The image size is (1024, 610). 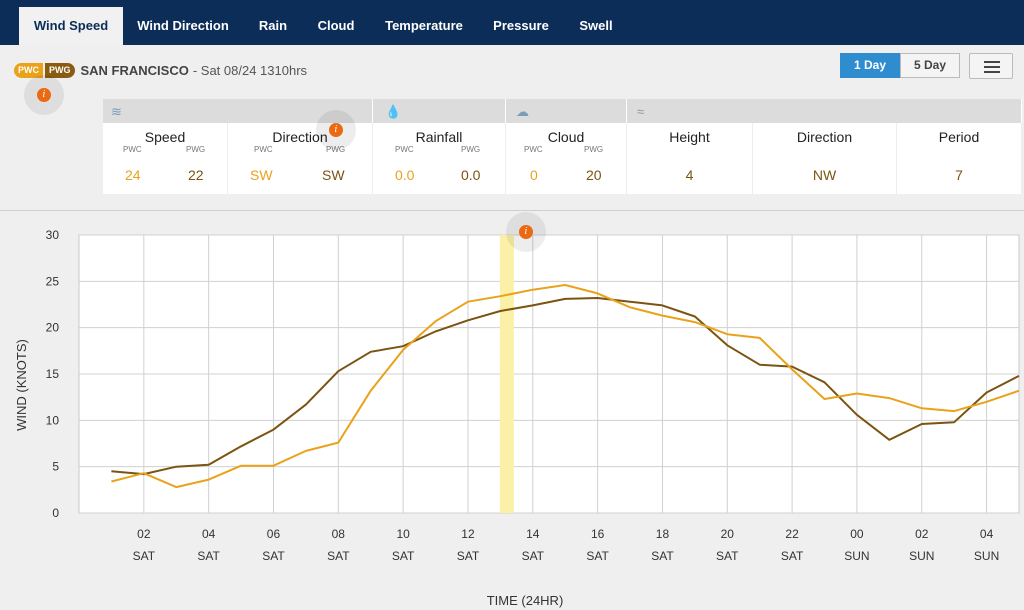 I want to click on tab-wind-speed: Wind Speed, so click(x=71, y=26).